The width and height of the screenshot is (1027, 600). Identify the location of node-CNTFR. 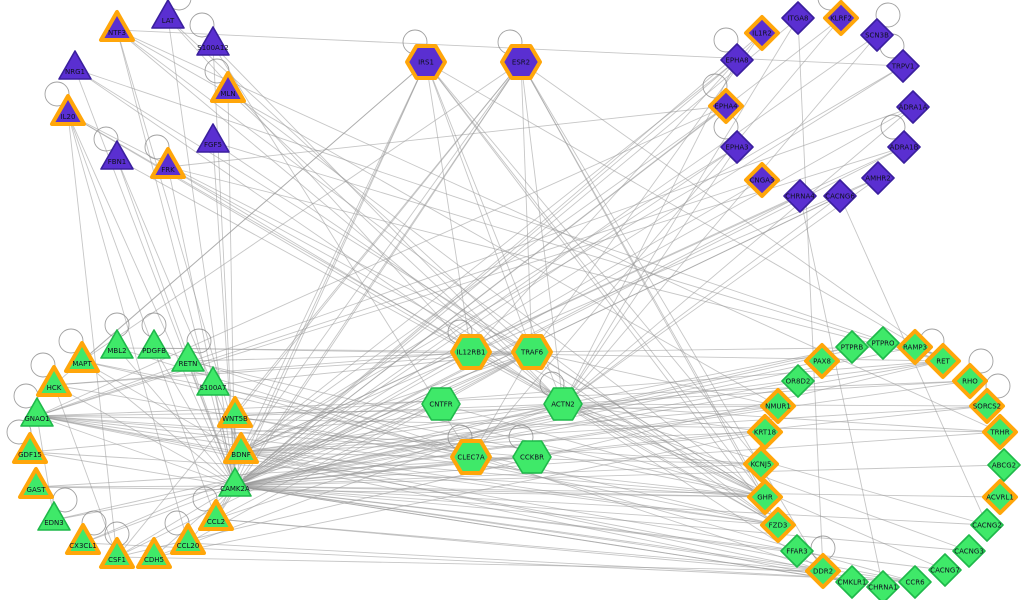
(441, 404).